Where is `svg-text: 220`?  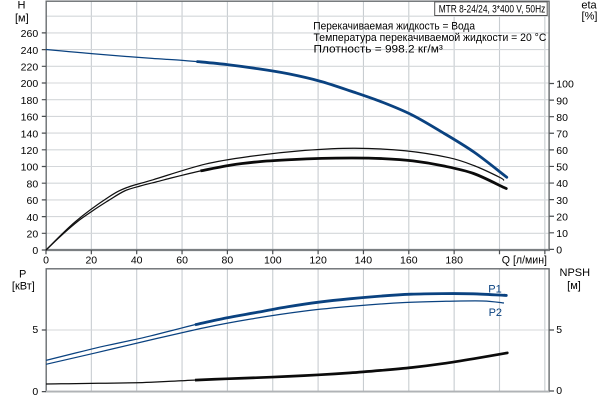 svg-text: 220 is located at coordinates (30, 68).